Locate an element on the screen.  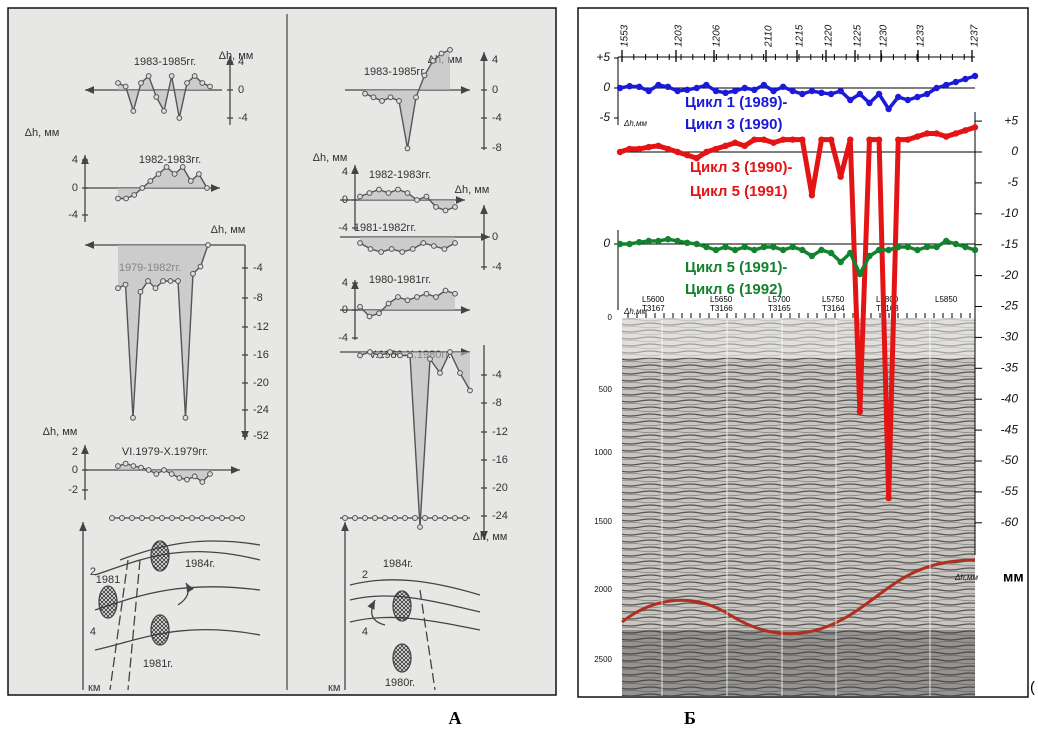
tick-label: 4 is located at coordinates (241, 62).